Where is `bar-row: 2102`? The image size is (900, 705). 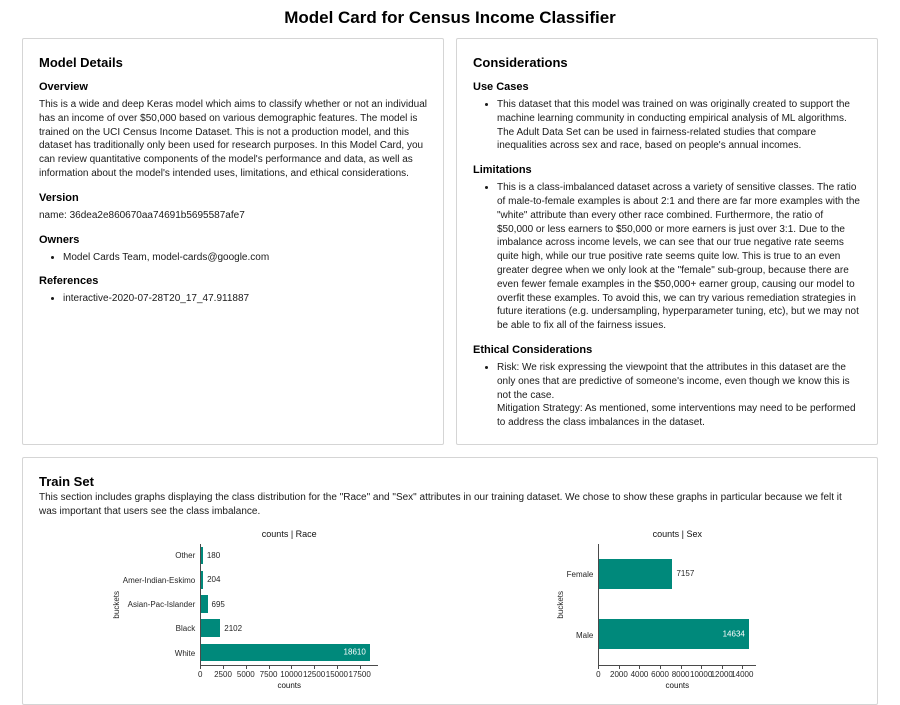
bar-row: 2102 is located at coordinates (289, 628).